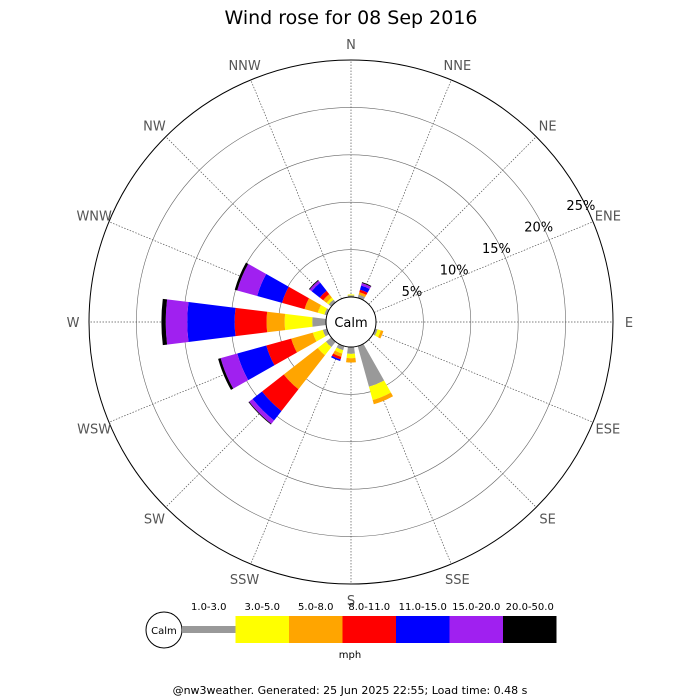 This screenshot has width=700, height=700. What do you see at coordinates (164, 631) in the screenshot?
I see `legend-calm-label: Calm` at bounding box center [164, 631].